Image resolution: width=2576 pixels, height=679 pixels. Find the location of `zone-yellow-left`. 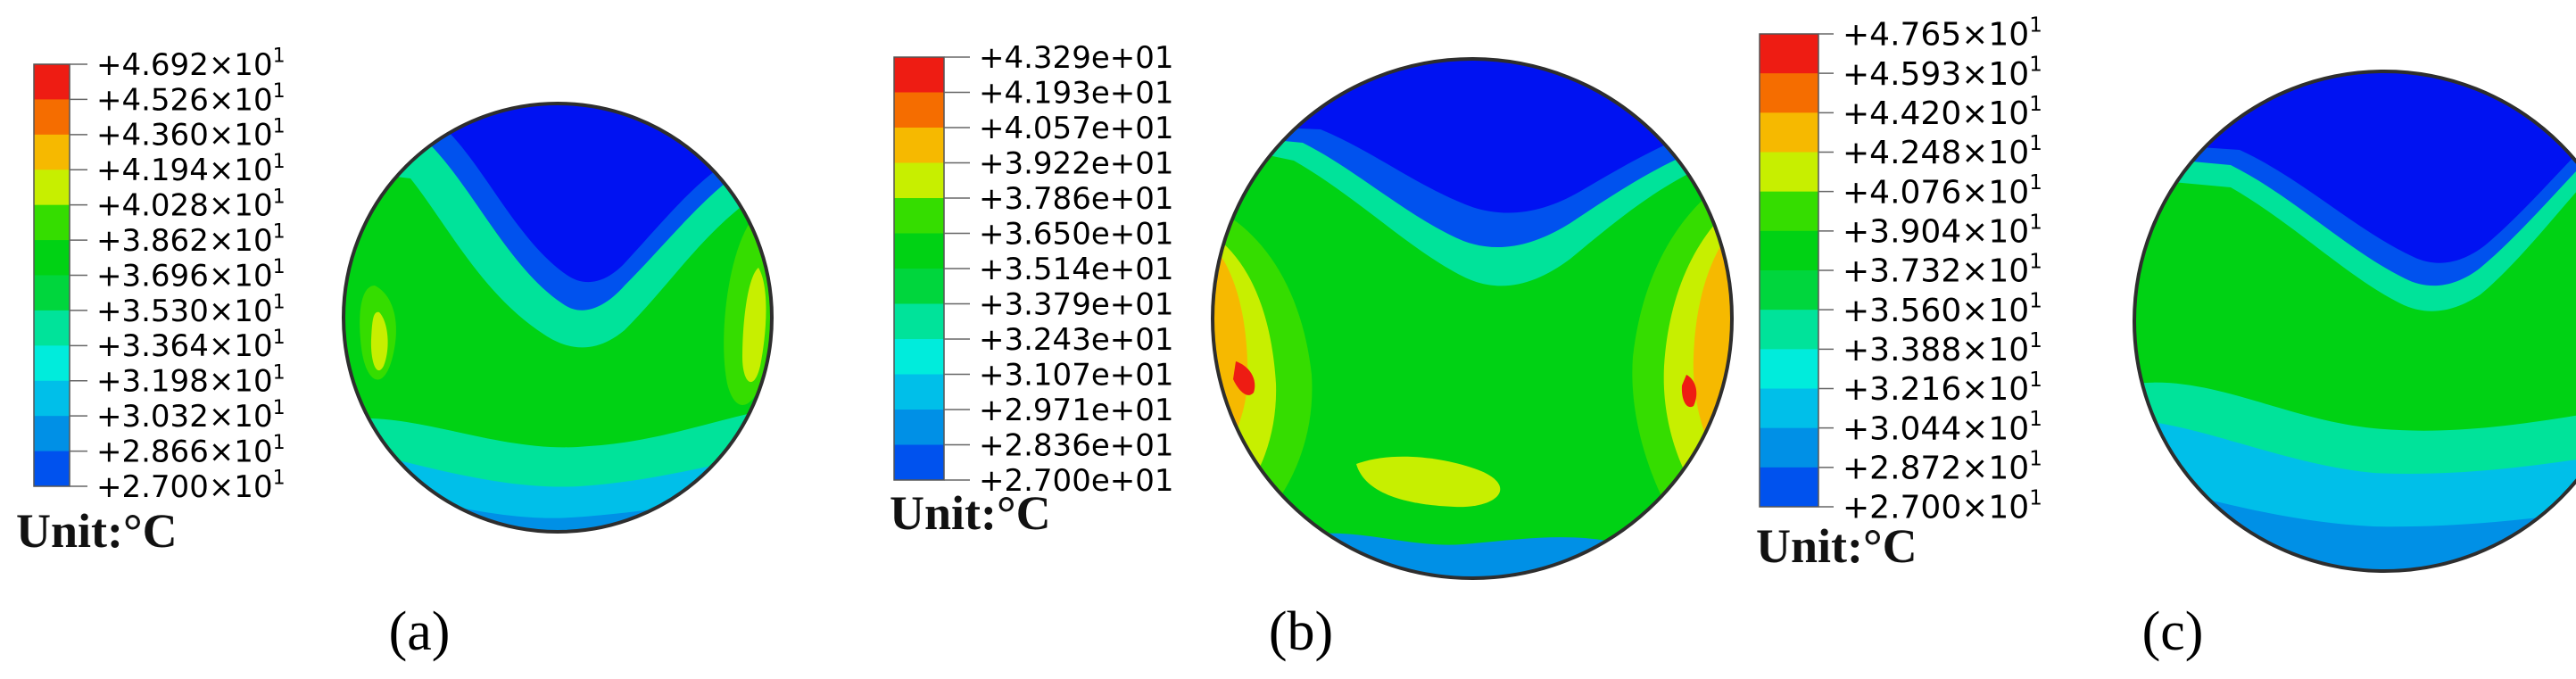

zone-yellow-left is located at coordinates (379, 341).